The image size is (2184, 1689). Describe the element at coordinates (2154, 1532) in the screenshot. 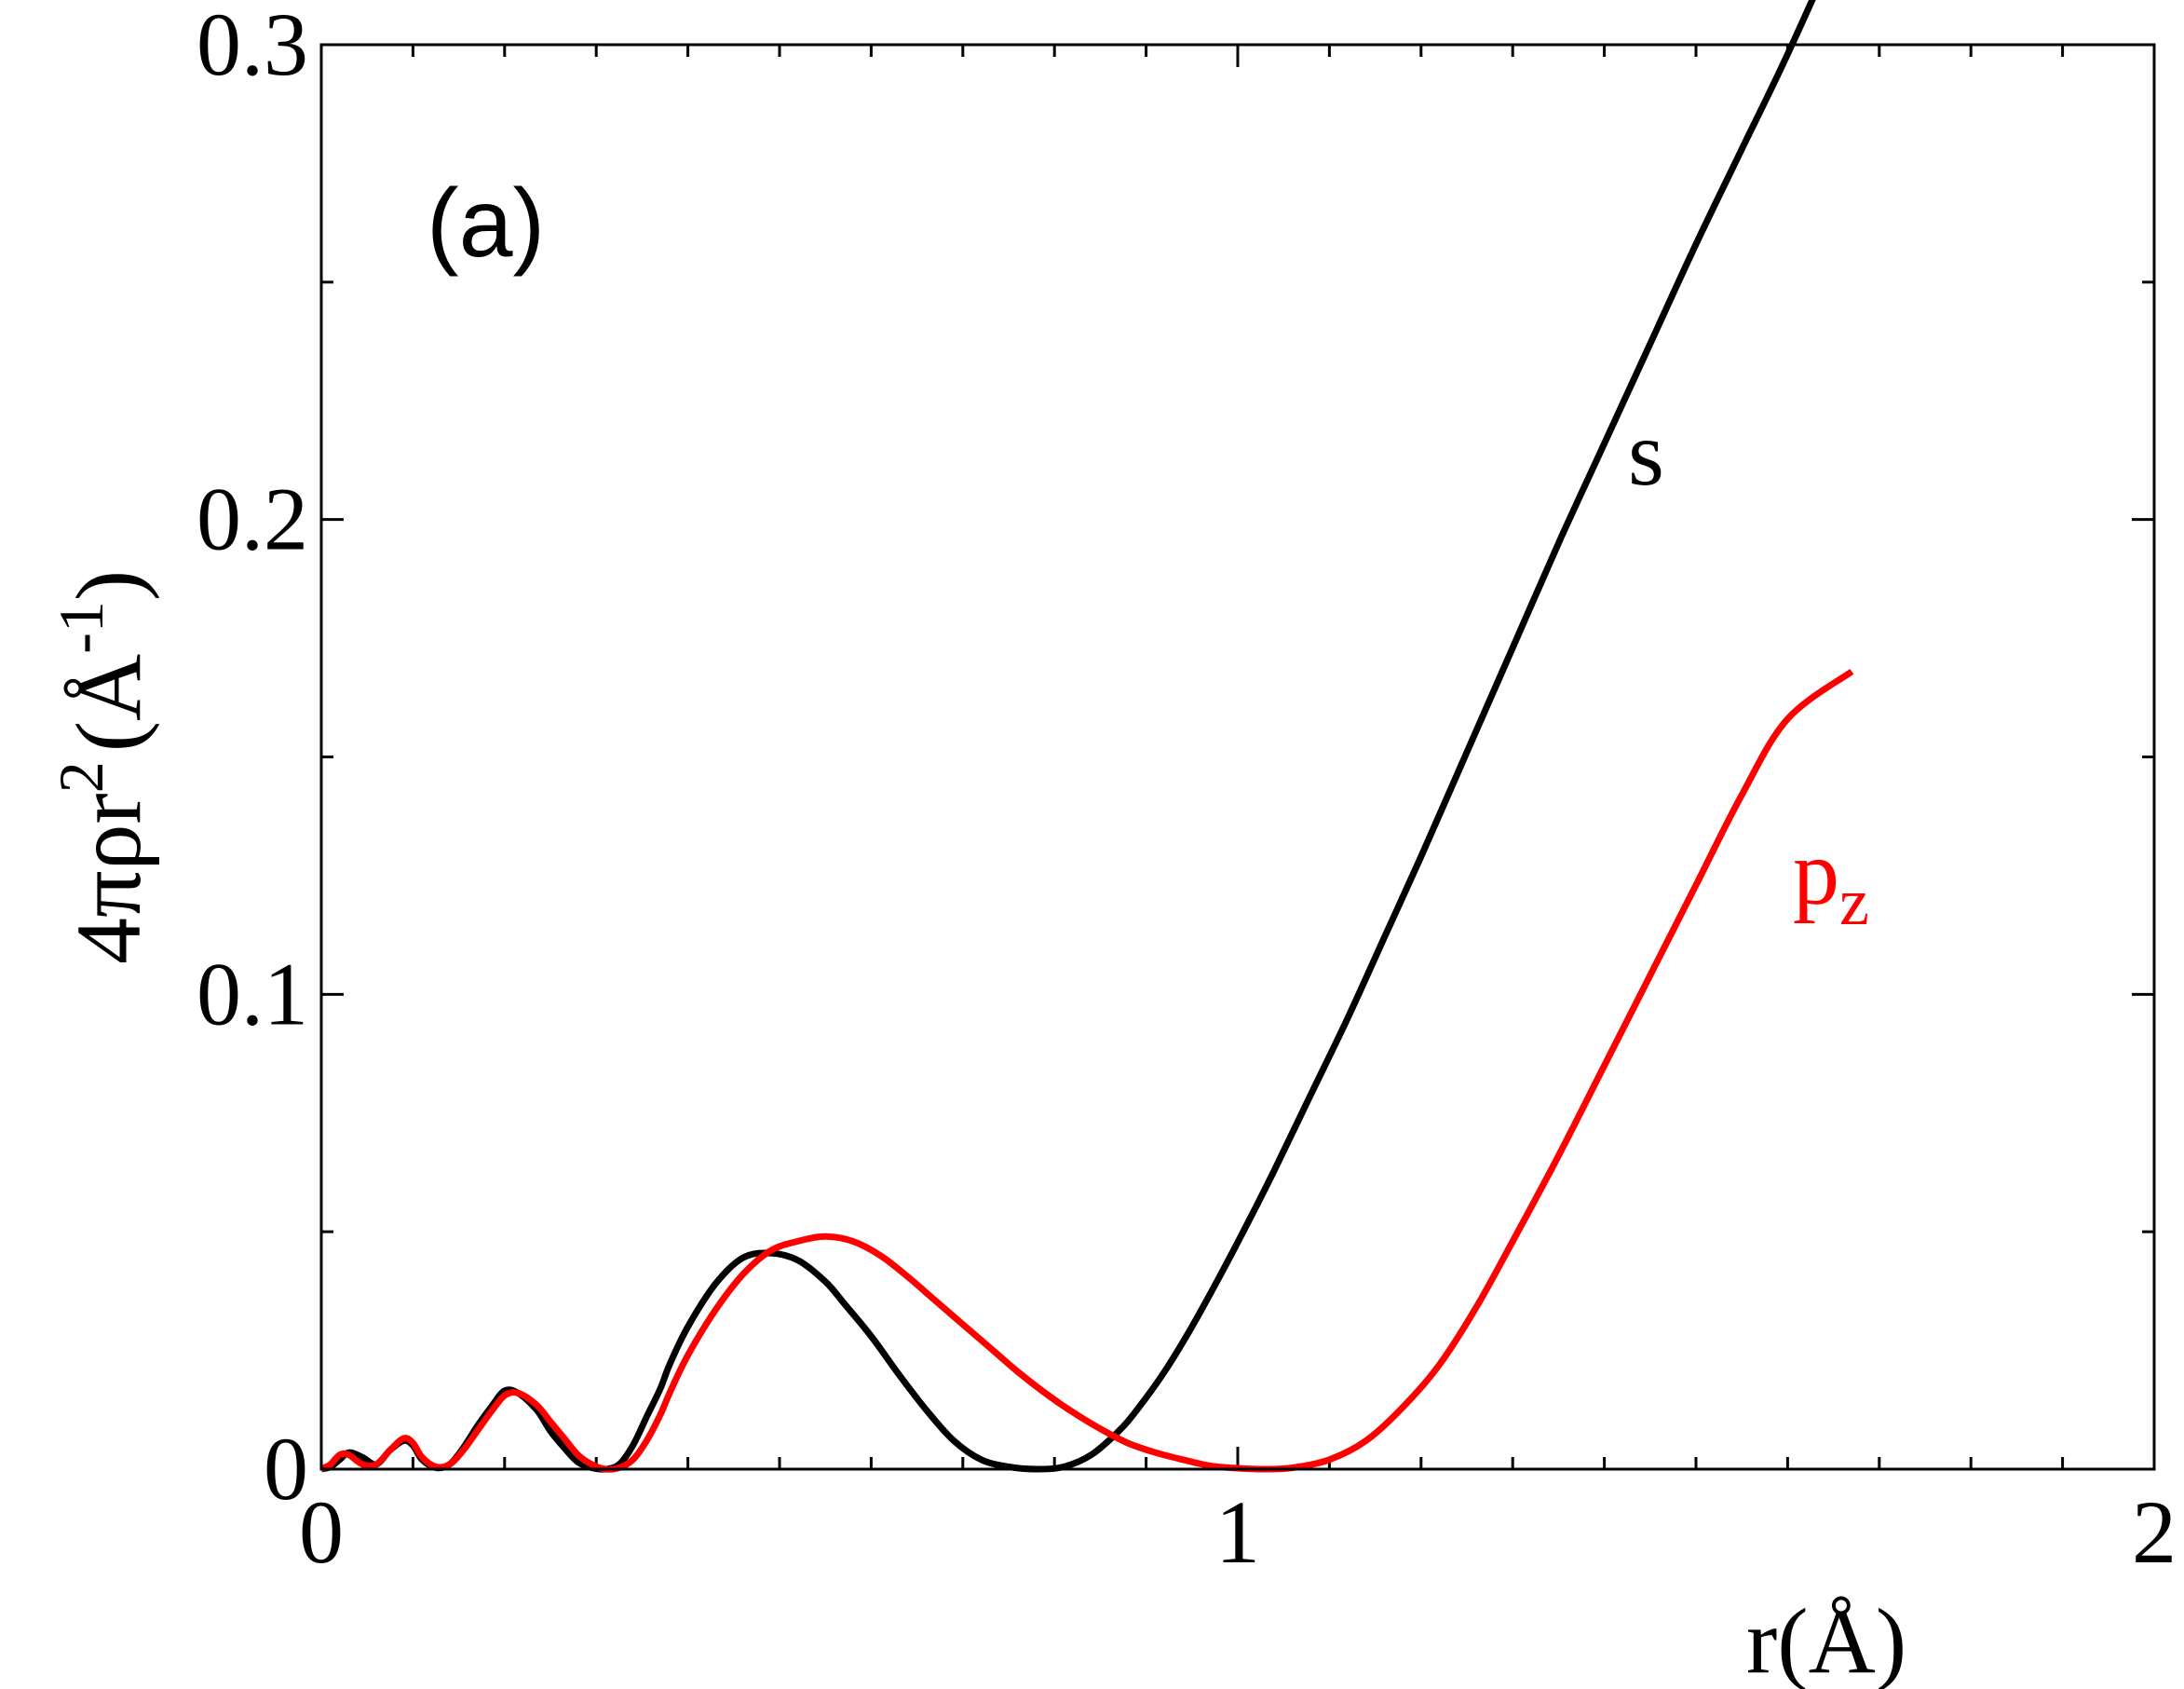

I see `x-tick-label: 2` at that location.